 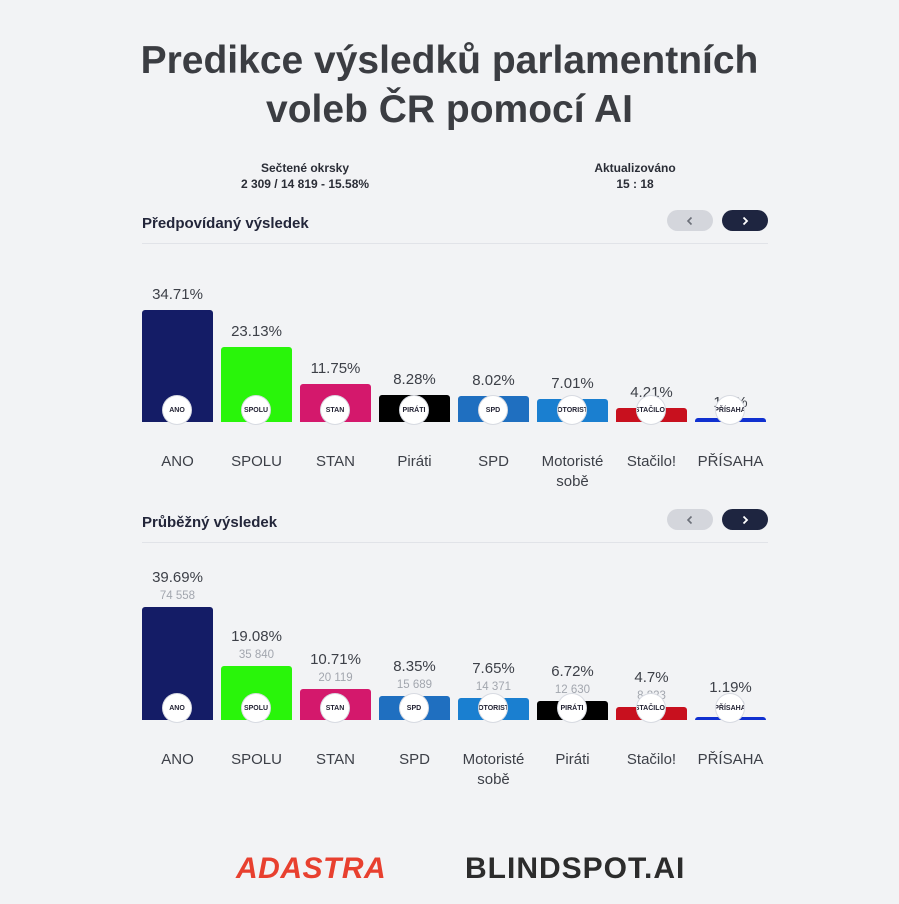 What do you see at coordinates (177, 294) in the screenshot?
I see `percent-label-ano: 34.71%` at bounding box center [177, 294].